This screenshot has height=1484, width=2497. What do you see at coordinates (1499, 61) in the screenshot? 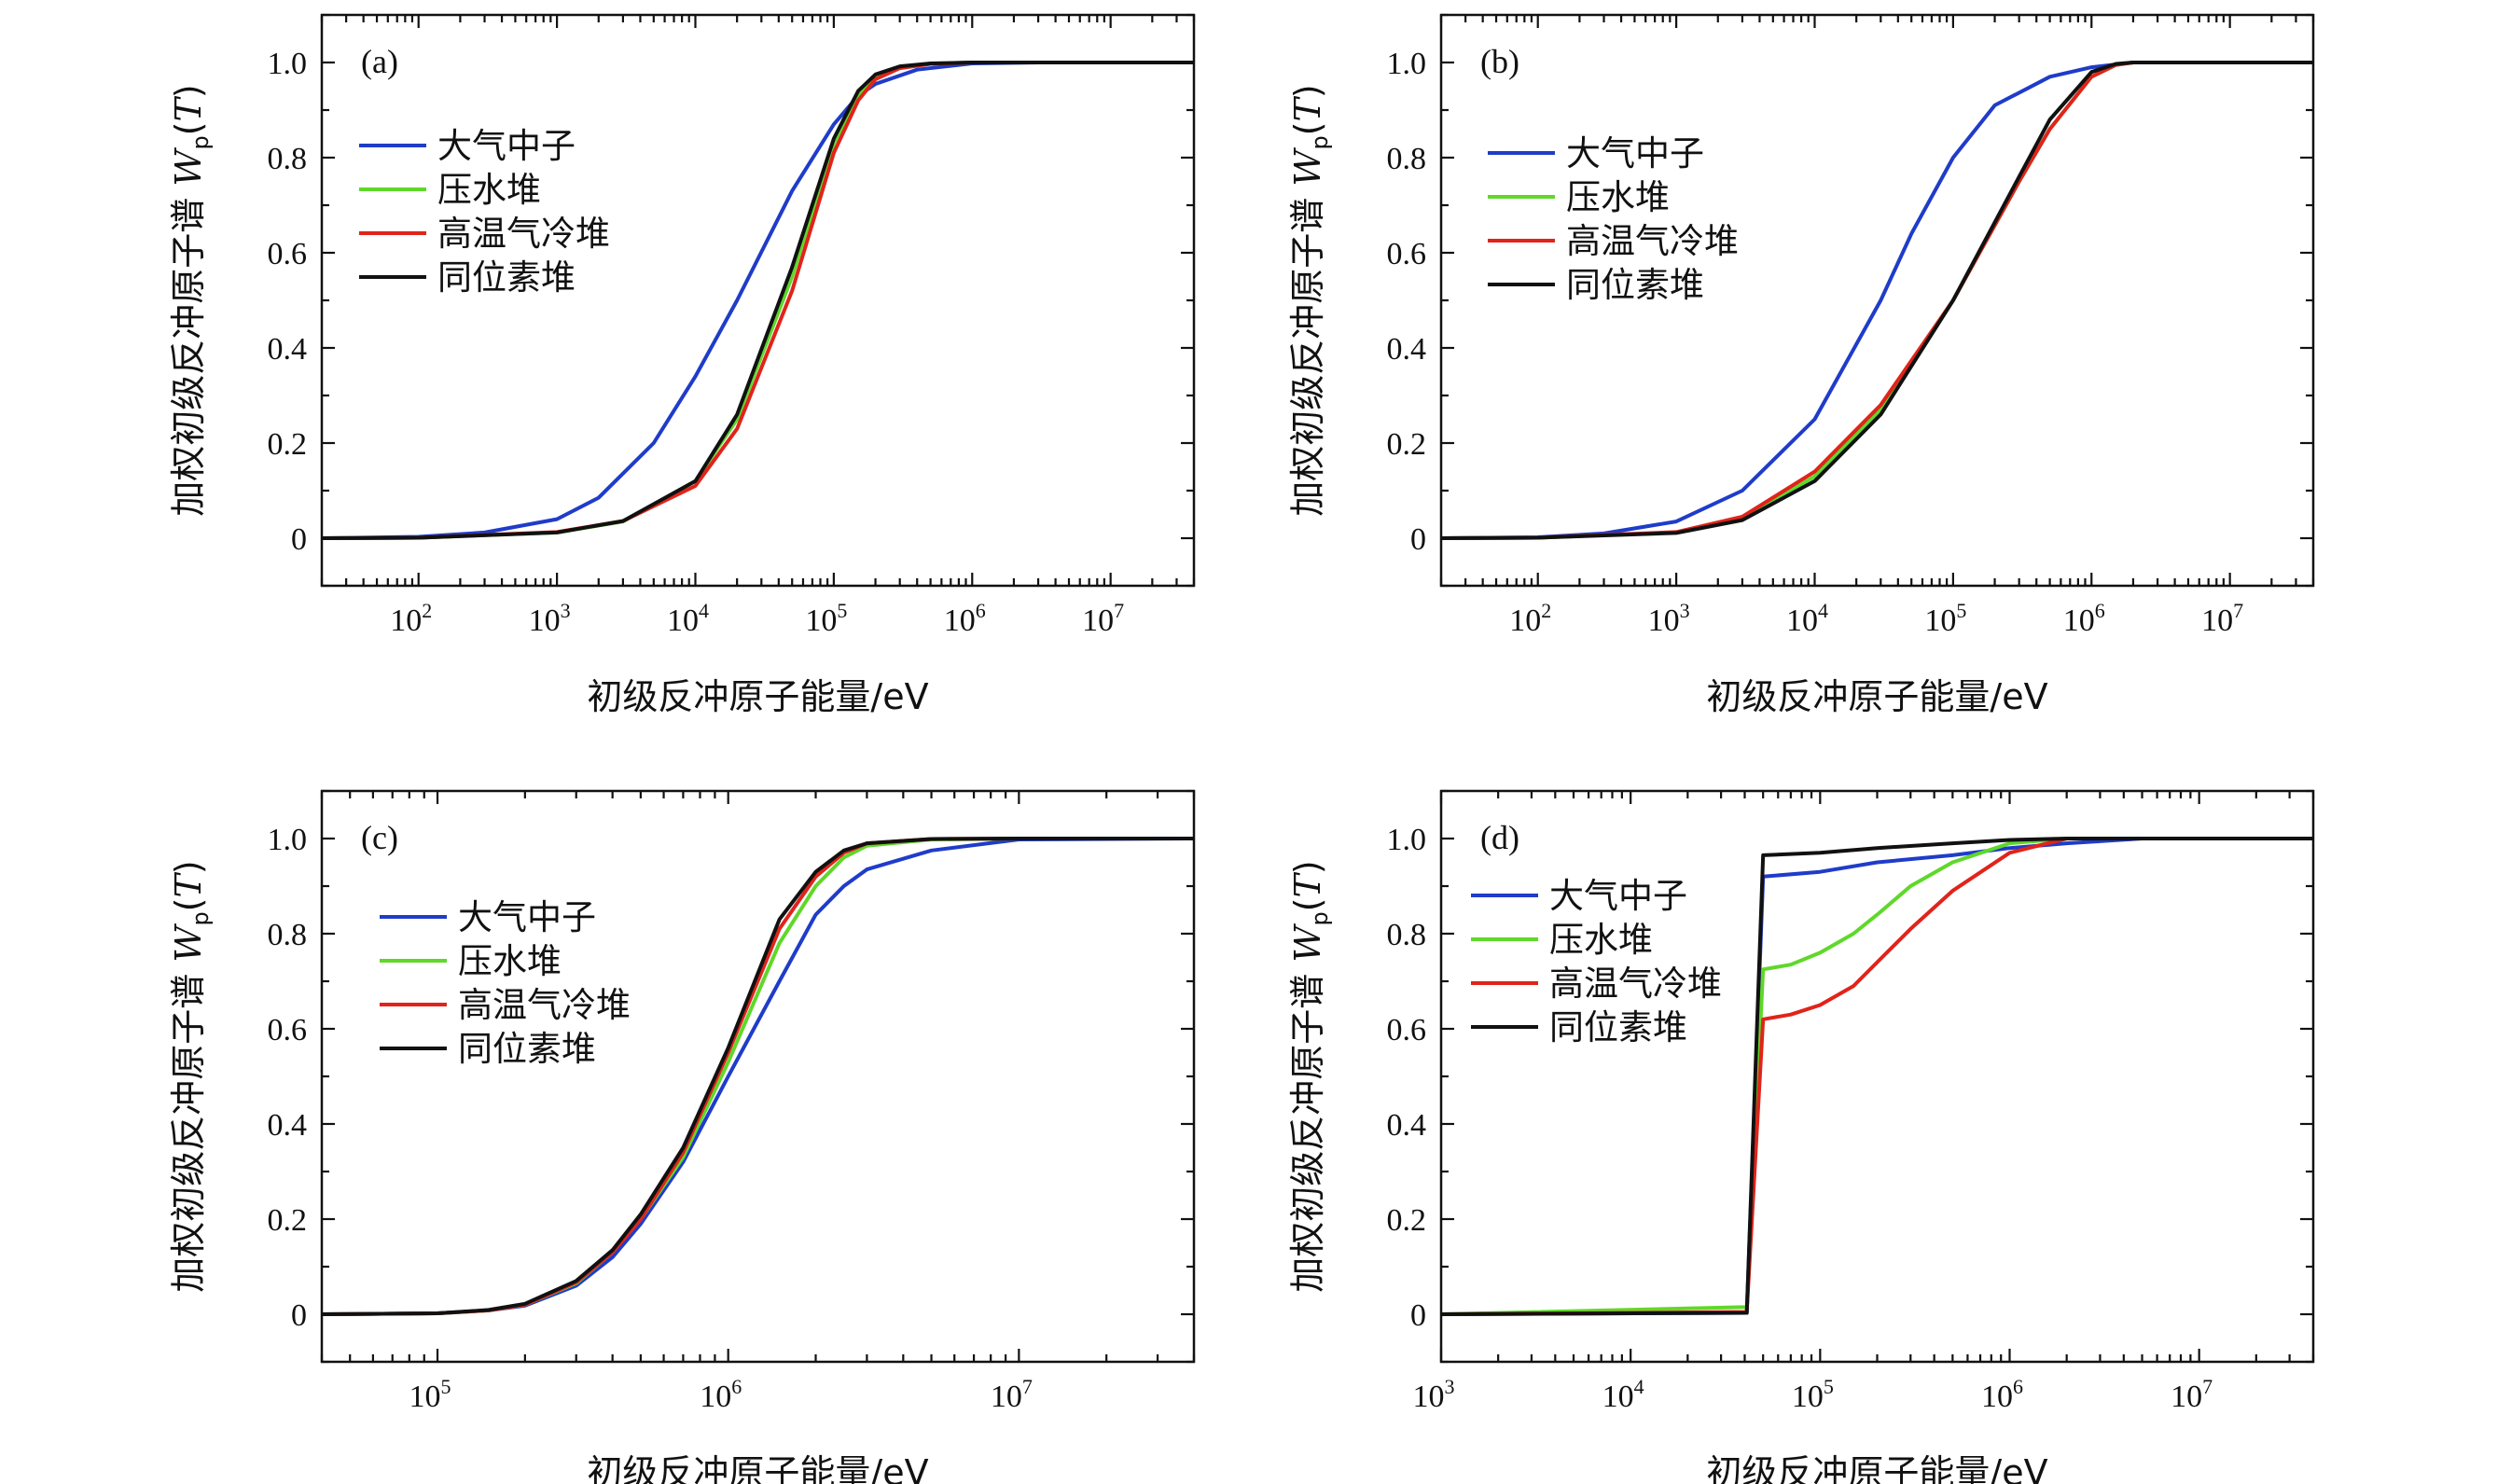
I see `panel-label: (b)` at bounding box center [1499, 61].